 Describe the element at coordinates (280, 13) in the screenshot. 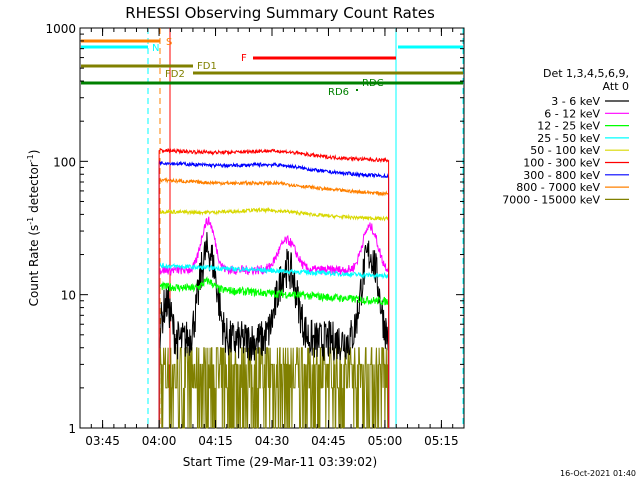

I see `chart-title: RHESSI Observing Summary Count Rates` at that location.